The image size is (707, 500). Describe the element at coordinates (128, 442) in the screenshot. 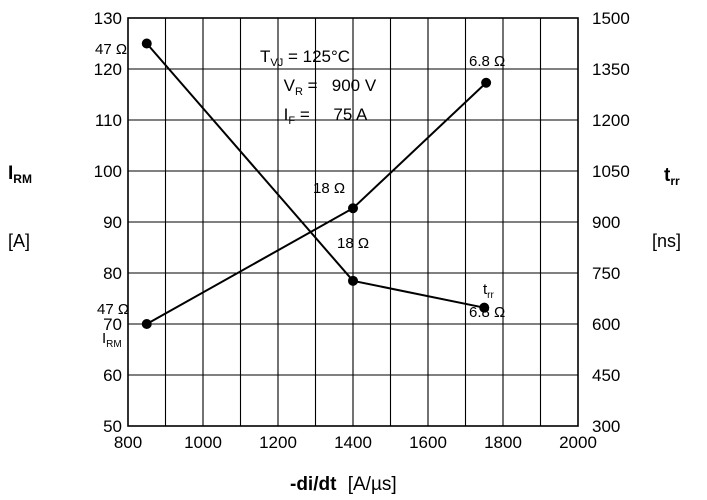

I see `x-tick-label: 800` at that location.